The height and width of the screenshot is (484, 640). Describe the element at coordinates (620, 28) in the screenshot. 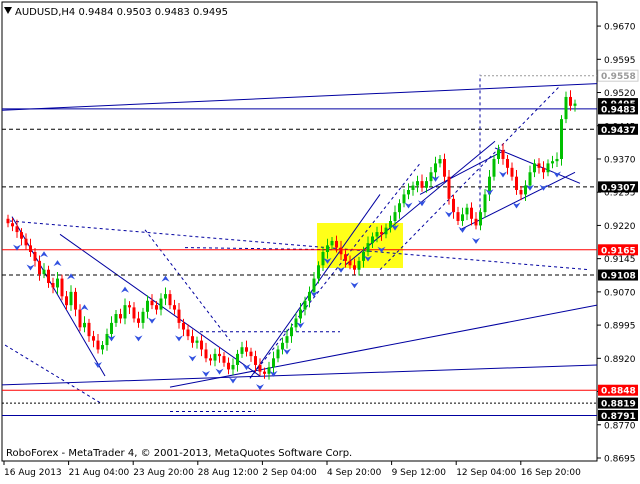

I see `y-tick-label: 0.9670` at that location.